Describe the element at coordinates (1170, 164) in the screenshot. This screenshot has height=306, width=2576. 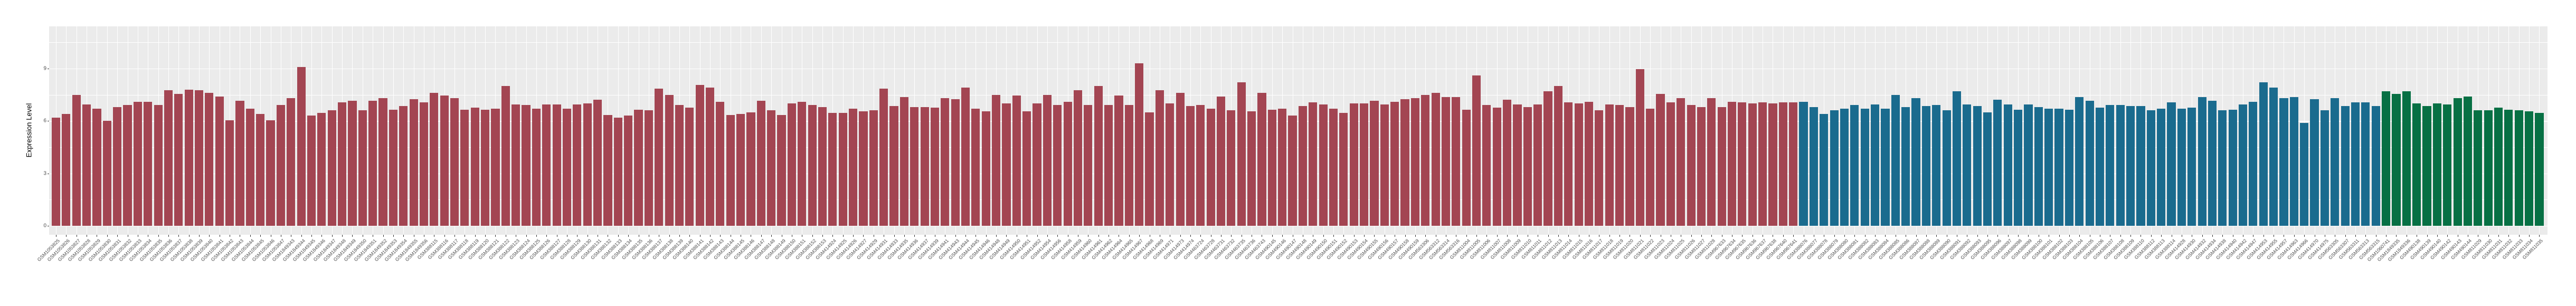
I see `bar-GSM414971` at that location.